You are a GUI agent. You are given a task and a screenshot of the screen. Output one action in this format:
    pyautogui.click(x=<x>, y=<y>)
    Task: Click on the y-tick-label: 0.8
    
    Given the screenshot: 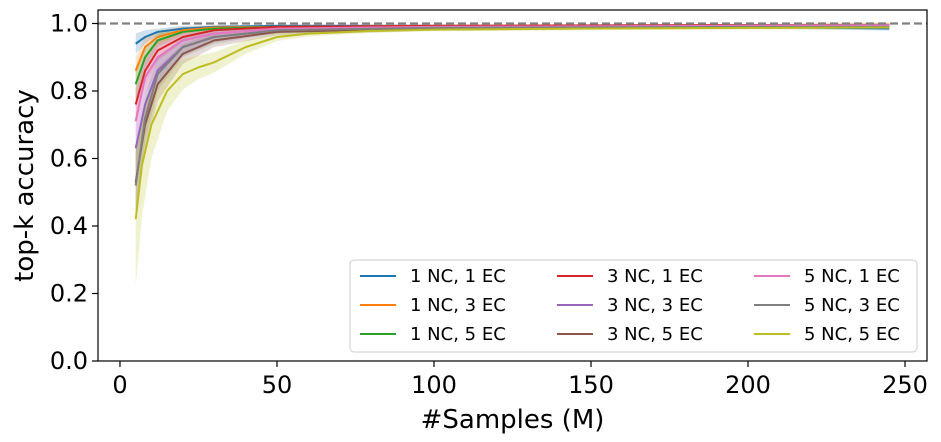 What is the action you would take?
    pyautogui.click(x=69, y=91)
    